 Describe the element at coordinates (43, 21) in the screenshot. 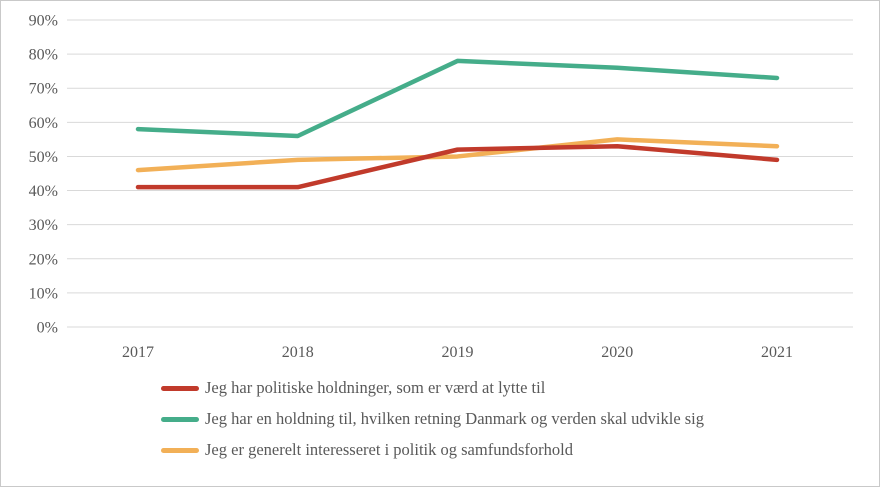

I see `y-axis-tick-label: 90%` at that location.